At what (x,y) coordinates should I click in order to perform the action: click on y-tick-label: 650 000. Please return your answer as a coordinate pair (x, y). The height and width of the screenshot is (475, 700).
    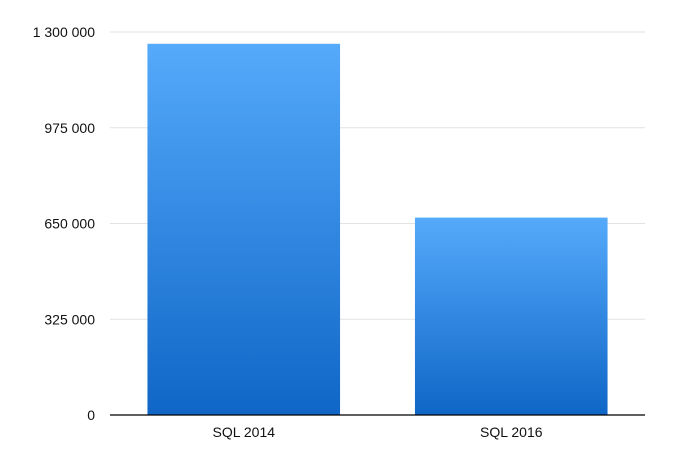
    Looking at the image, I should click on (69, 224).